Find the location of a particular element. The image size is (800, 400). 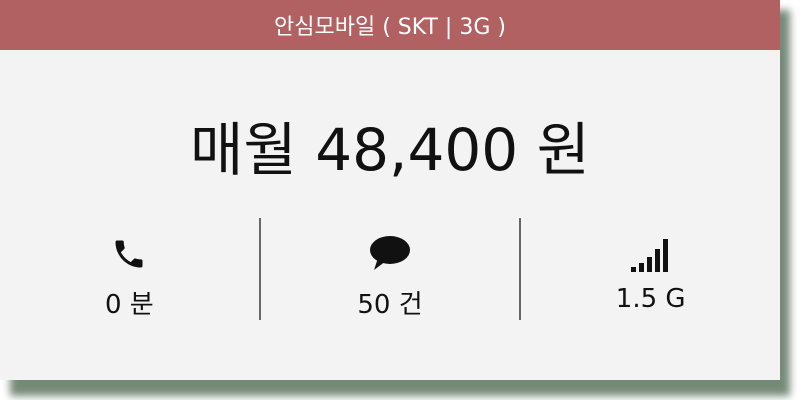

stat-message-label: 50 건 is located at coordinates (390, 305).